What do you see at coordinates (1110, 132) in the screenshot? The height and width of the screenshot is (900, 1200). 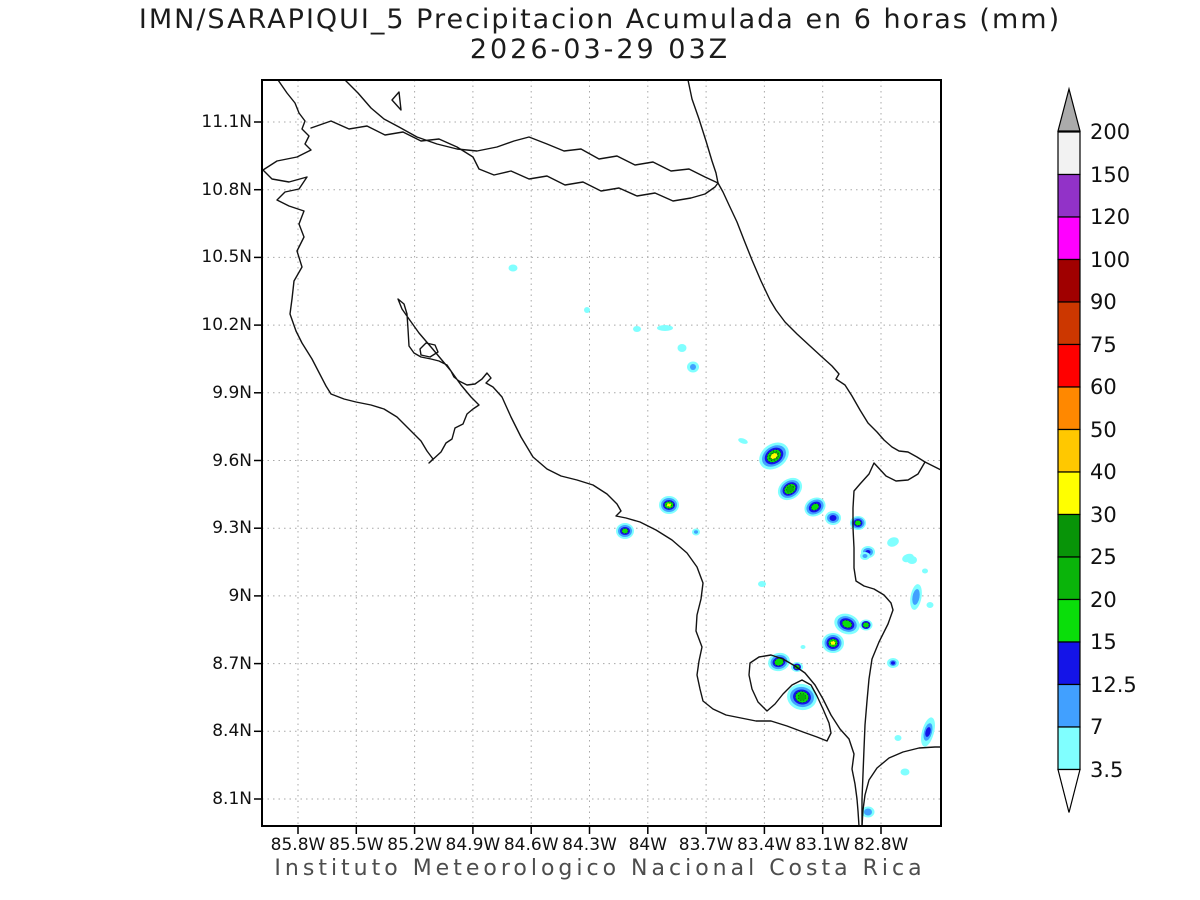 I see `colorbar-level-label: 200` at bounding box center [1110, 132].